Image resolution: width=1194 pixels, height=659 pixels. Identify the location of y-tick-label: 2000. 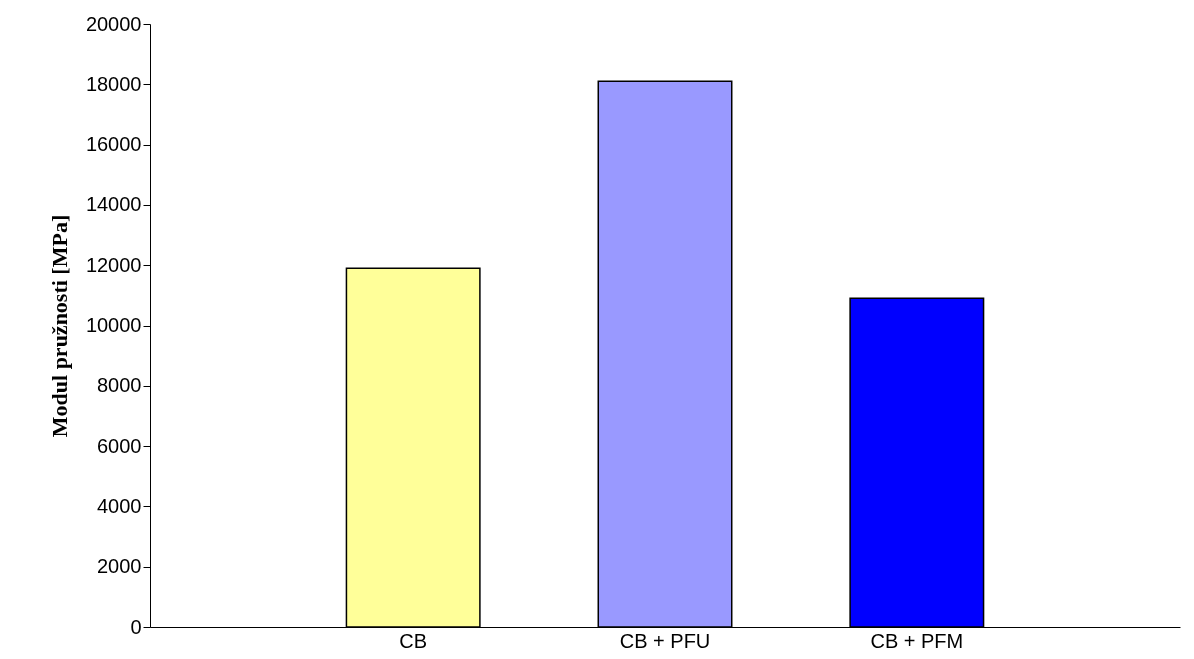
(119, 566).